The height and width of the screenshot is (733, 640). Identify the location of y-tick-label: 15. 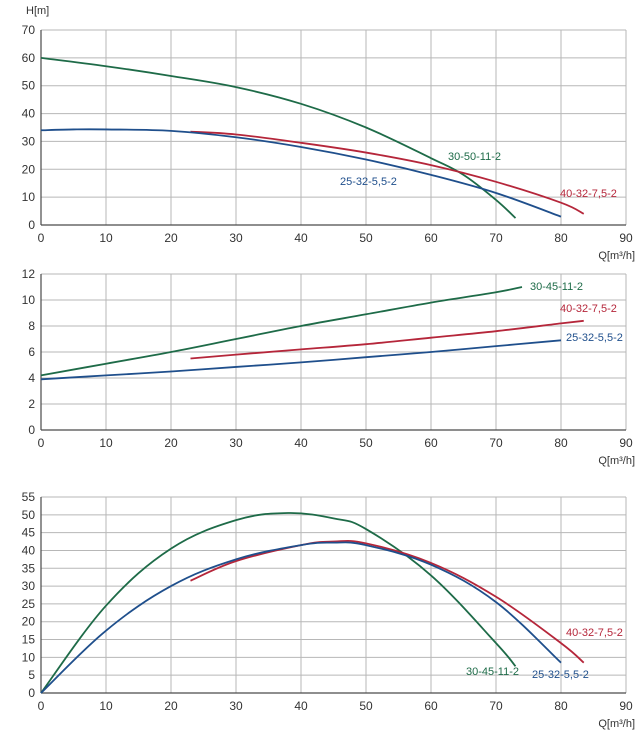
(29, 640).